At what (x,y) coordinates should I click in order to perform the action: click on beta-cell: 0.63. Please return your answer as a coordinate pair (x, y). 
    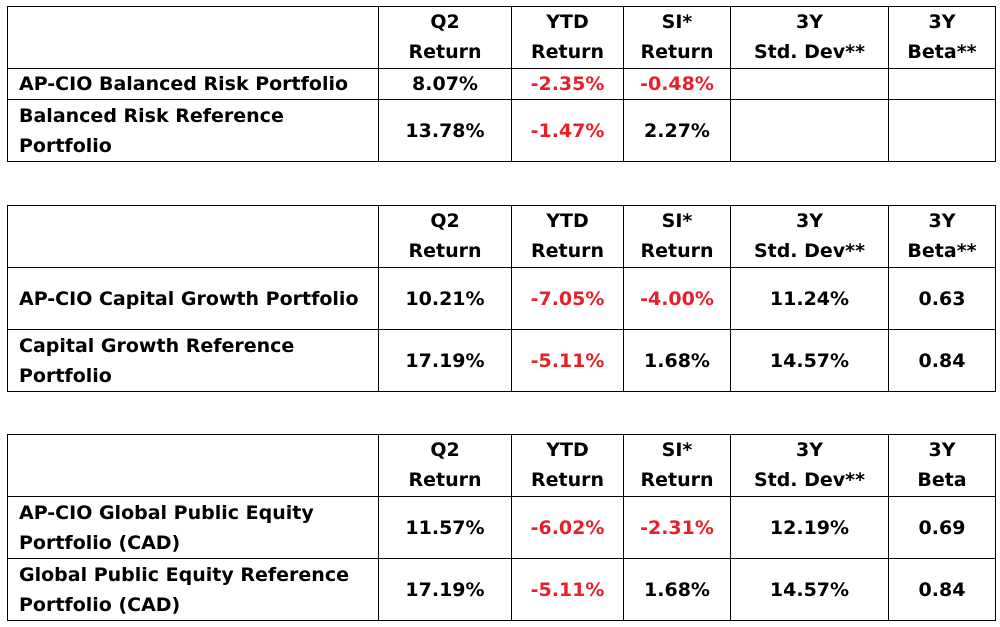
    Looking at the image, I should click on (942, 298).